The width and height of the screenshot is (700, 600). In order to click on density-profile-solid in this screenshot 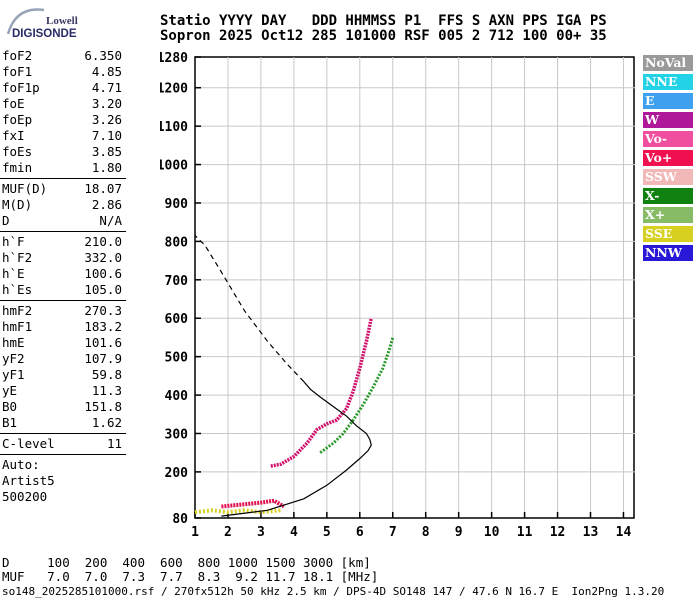, I will do `click(296, 449)`.